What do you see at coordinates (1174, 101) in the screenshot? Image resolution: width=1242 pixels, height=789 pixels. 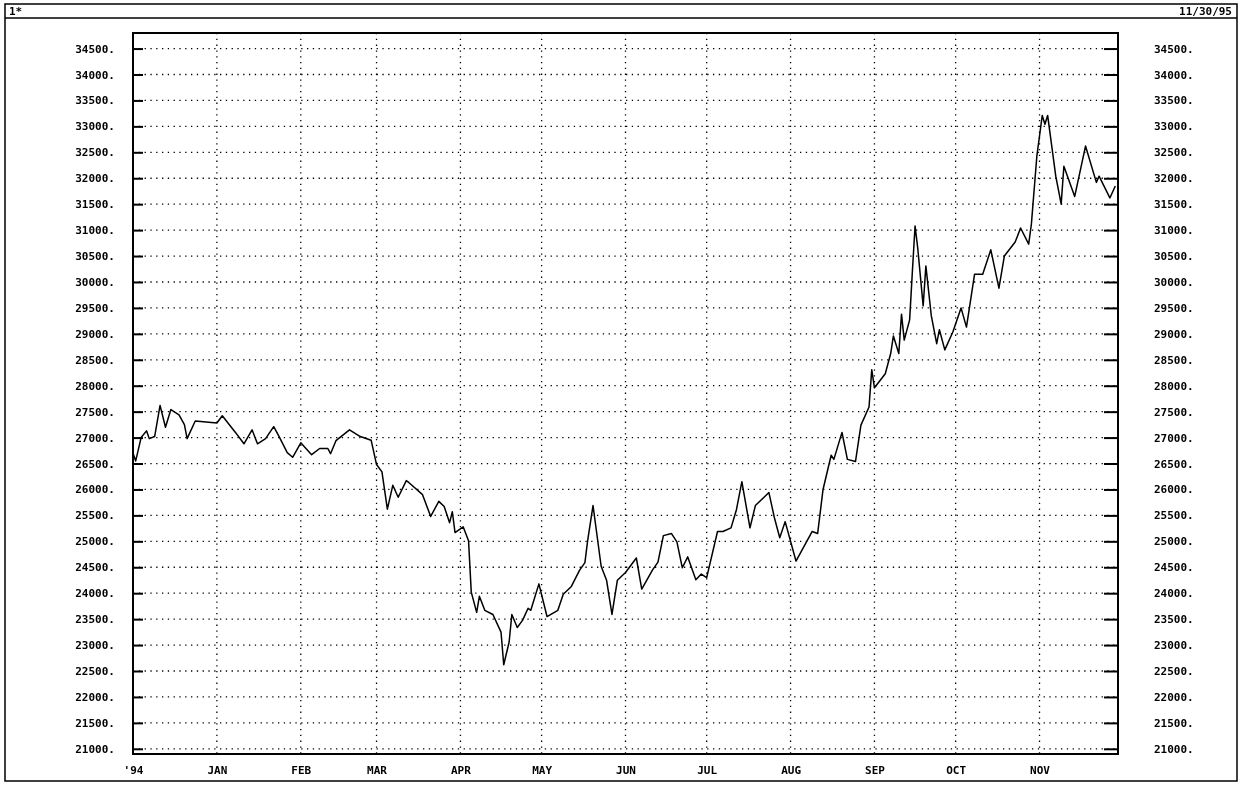 I see `y-tick-label: 33500.` at bounding box center [1174, 101].